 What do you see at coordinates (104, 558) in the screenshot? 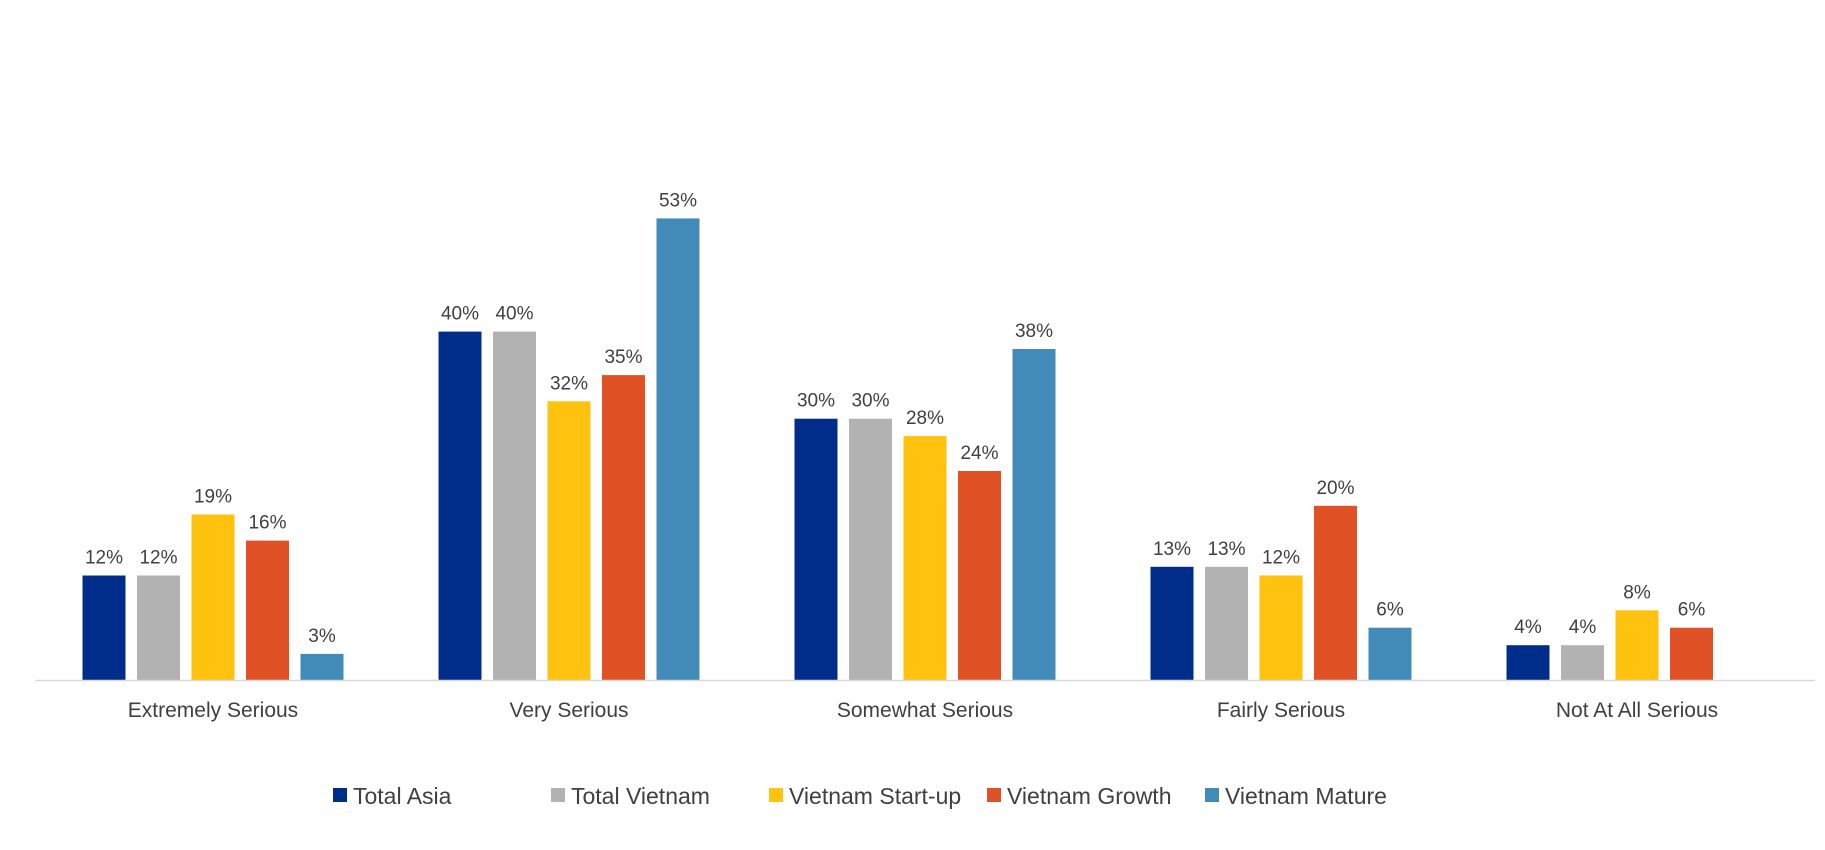
I see `data-label-extremely-serious-total-asia: 12%` at bounding box center [104, 558].